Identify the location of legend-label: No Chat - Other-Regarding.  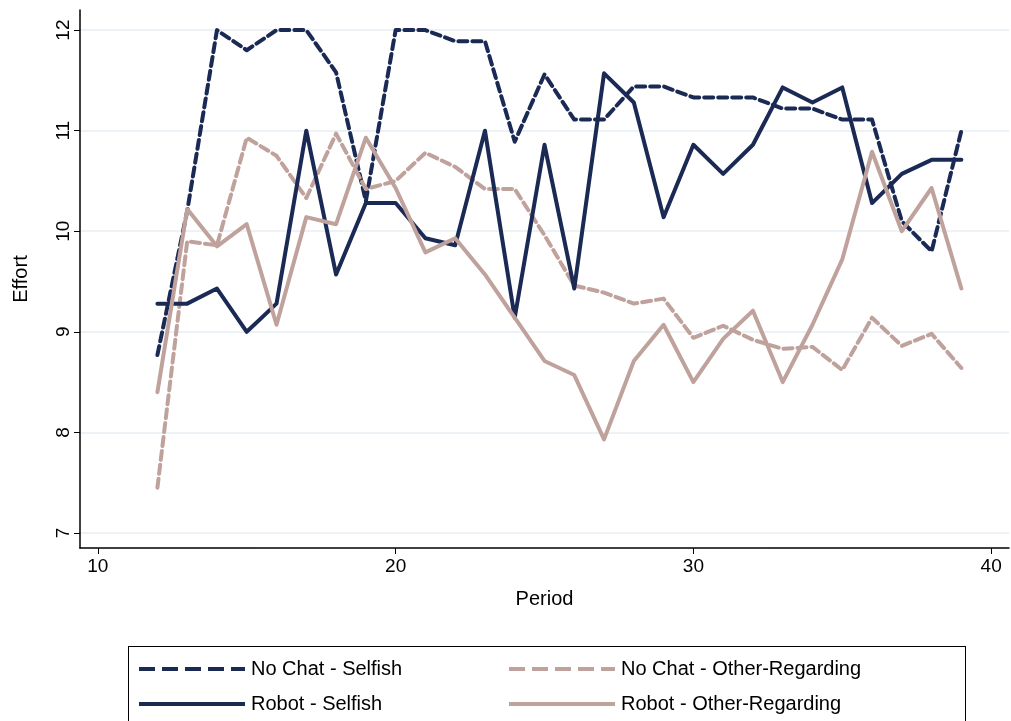
(741, 668).